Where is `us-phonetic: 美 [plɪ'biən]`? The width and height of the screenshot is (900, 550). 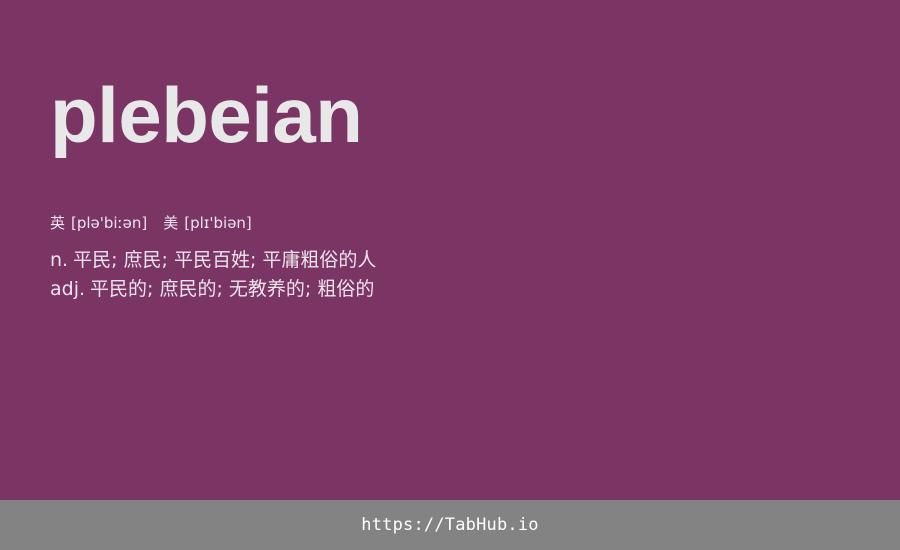
us-phonetic: 美 [plɪ'biən] is located at coordinates (207, 223).